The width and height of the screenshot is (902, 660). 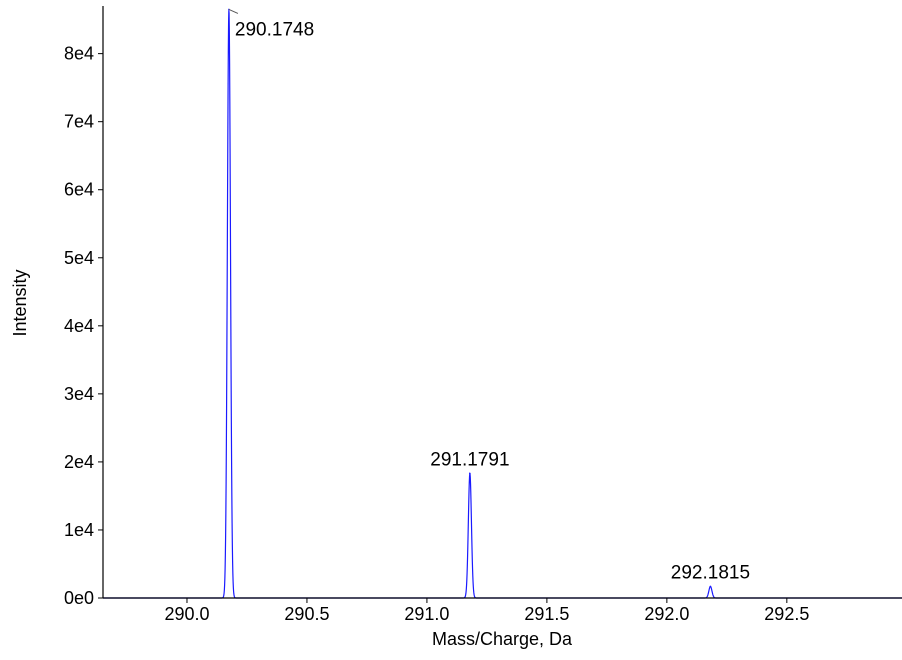 What do you see at coordinates (710, 572) in the screenshot?
I see `peak-label: 292.1815` at bounding box center [710, 572].